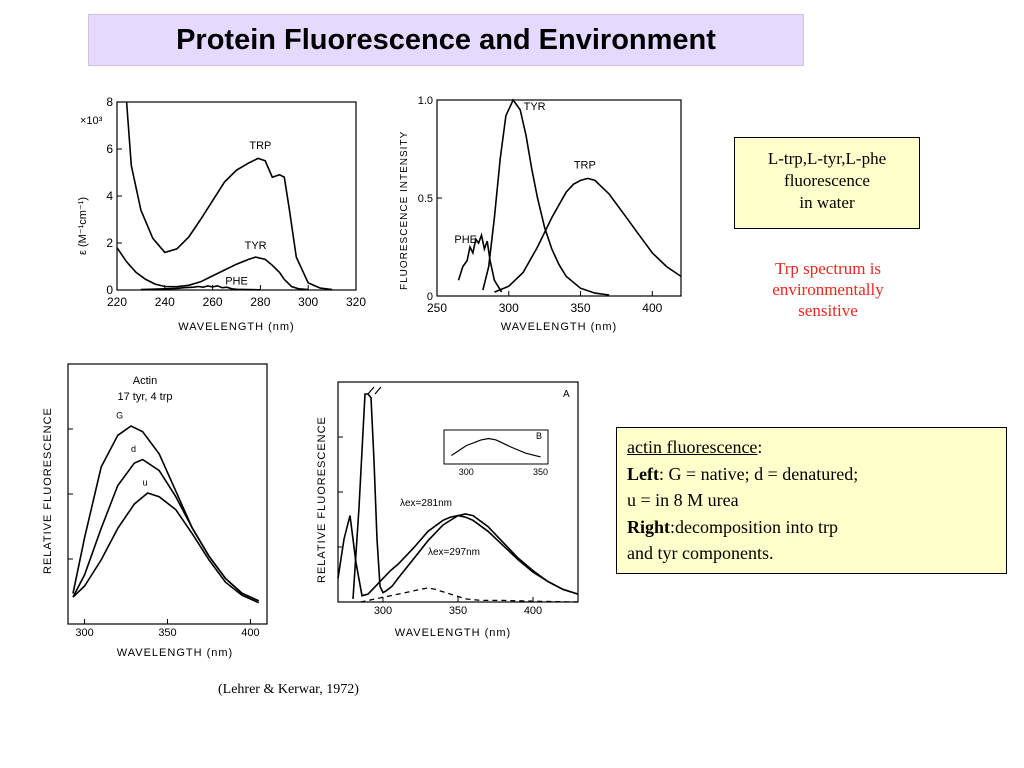 The height and width of the screenshot is (768, 1024). Describe the element at coordinates (175, 653) in the screenshot. I see `actin-x-axis-label: WAVELENGTH (nm)` at that location.